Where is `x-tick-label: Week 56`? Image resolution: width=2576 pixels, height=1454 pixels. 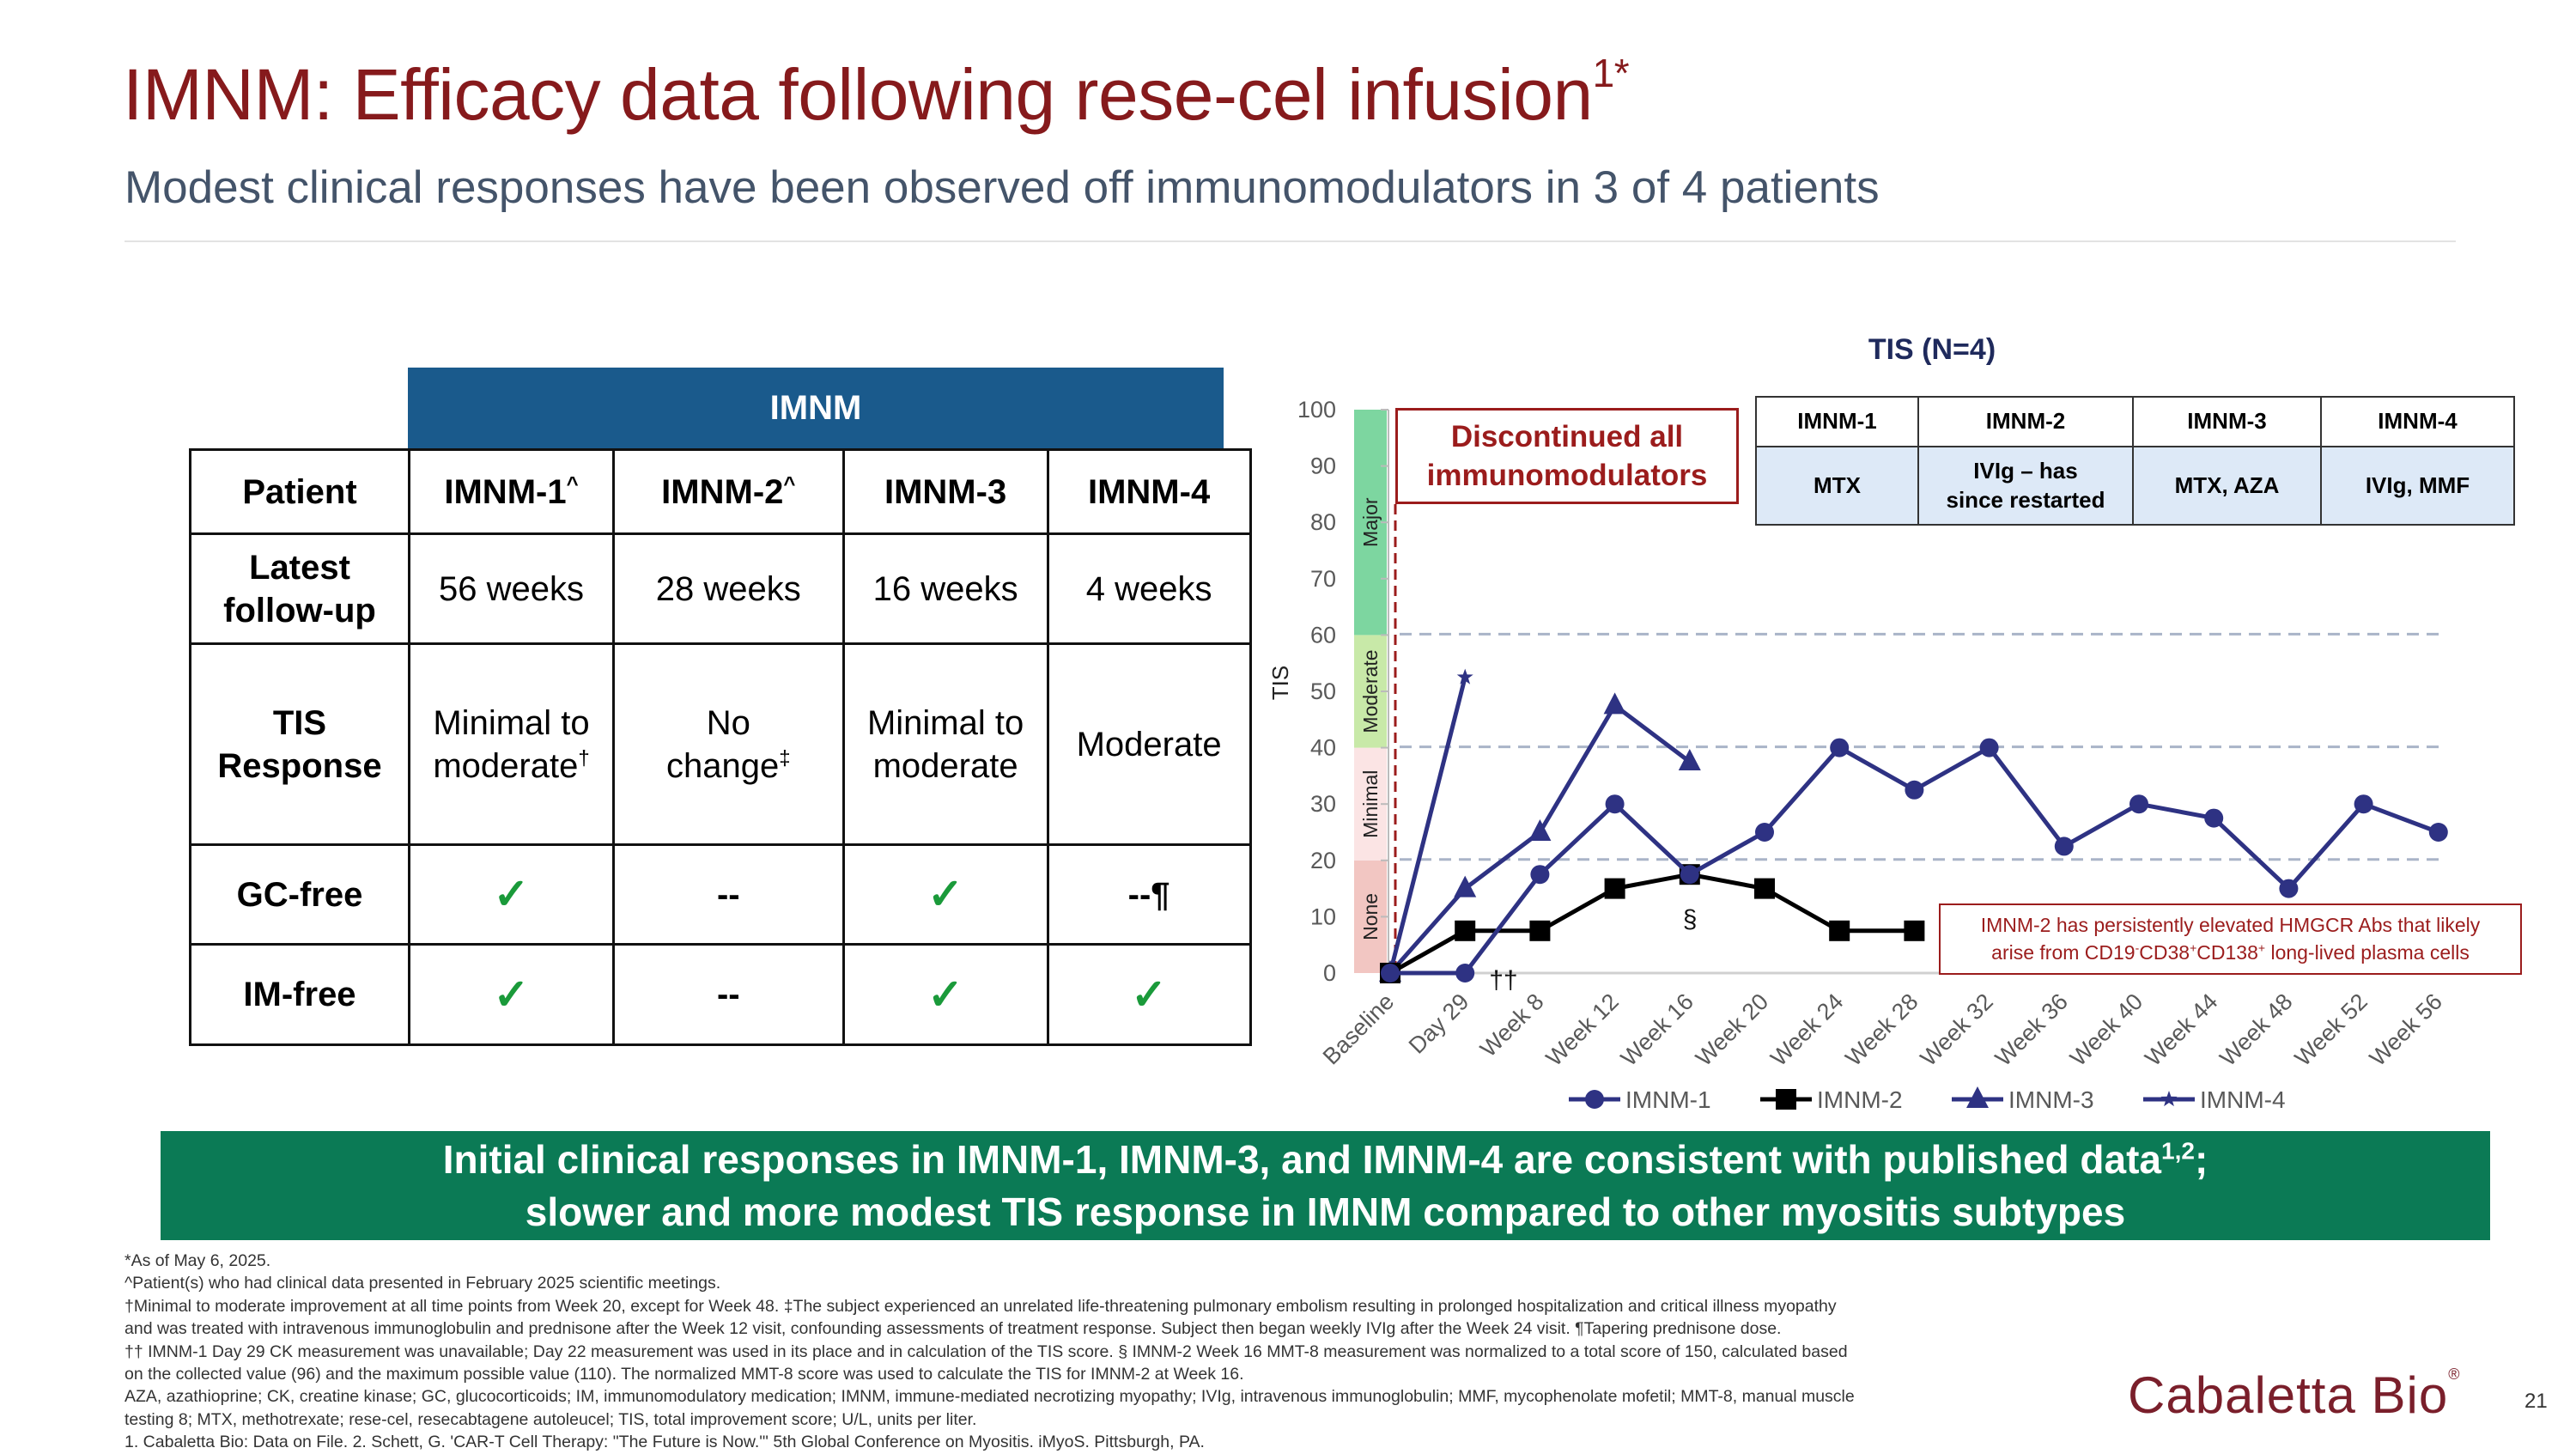
x-tick-label: Week 56 is located at coordinates (2406, 1030).